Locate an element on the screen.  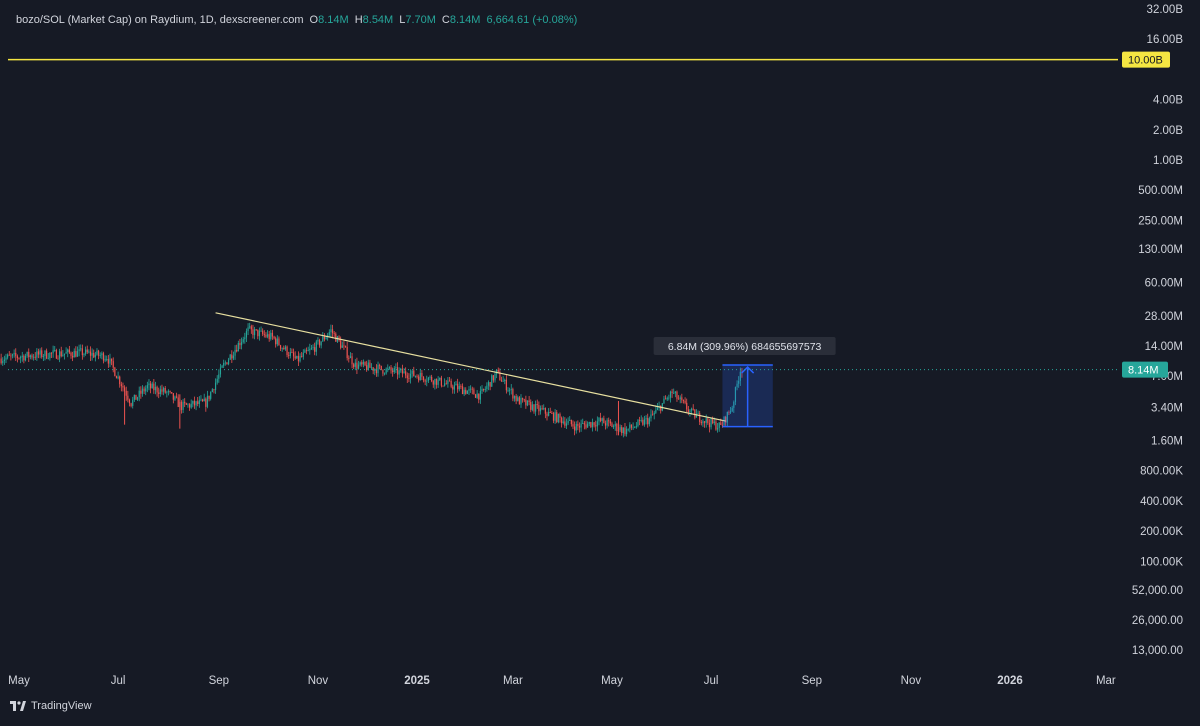
x-tick-label: Mar is located at coordinates (1106, 681).